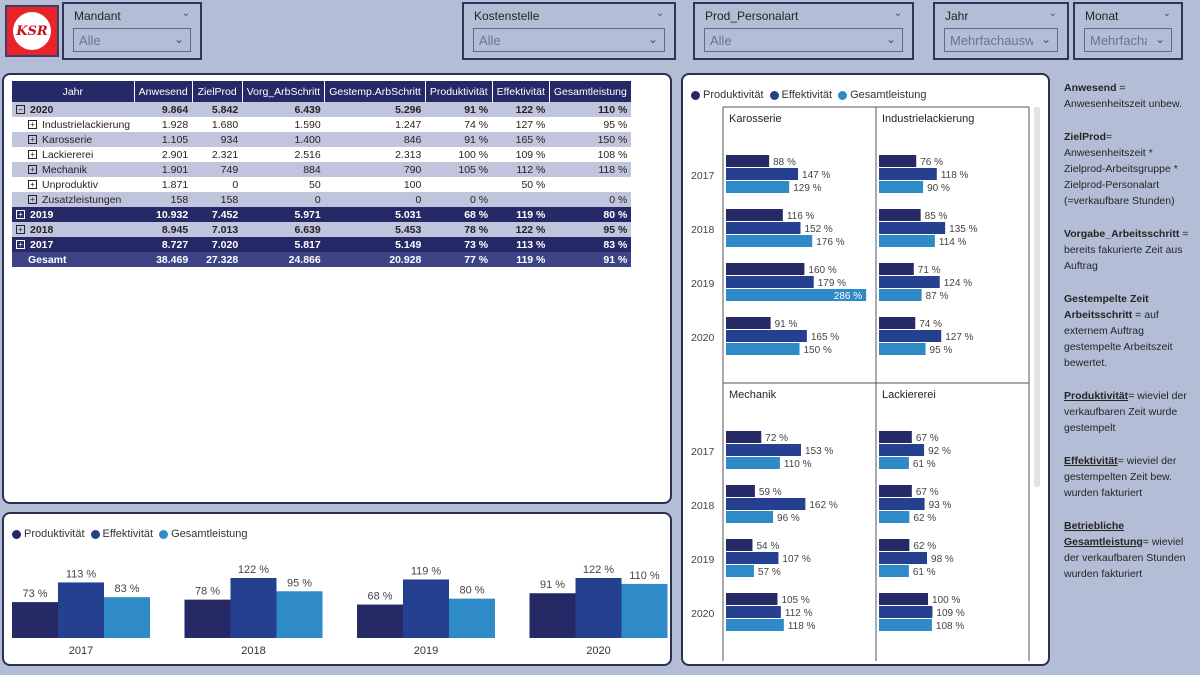 The image size is (1200, 675). What do you see at coordinates (590, 91) in the screenshot?
I see `column-header: Gesamtleistung` at bounding box center [590, 91].